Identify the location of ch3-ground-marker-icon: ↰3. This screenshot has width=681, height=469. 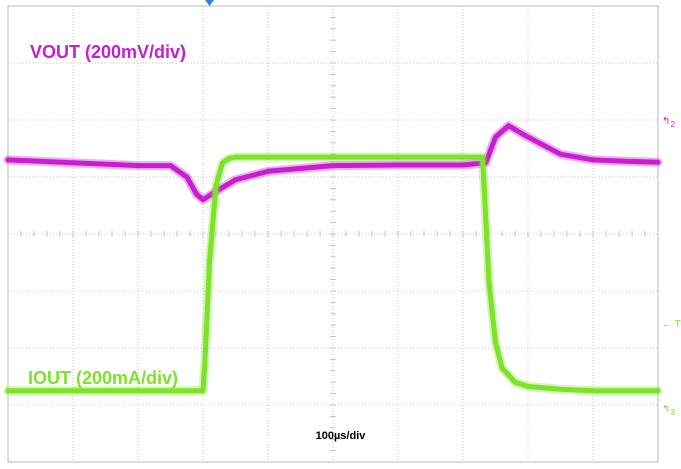
(668, 410).